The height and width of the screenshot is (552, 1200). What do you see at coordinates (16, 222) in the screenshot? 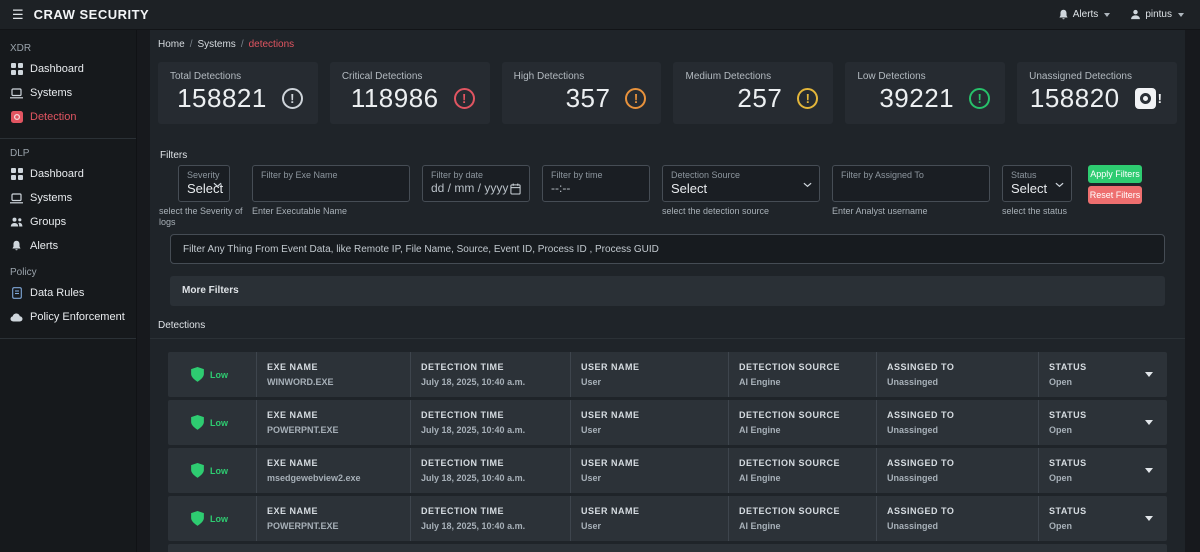
I see `people-icon` at bounding box center [16, 222].